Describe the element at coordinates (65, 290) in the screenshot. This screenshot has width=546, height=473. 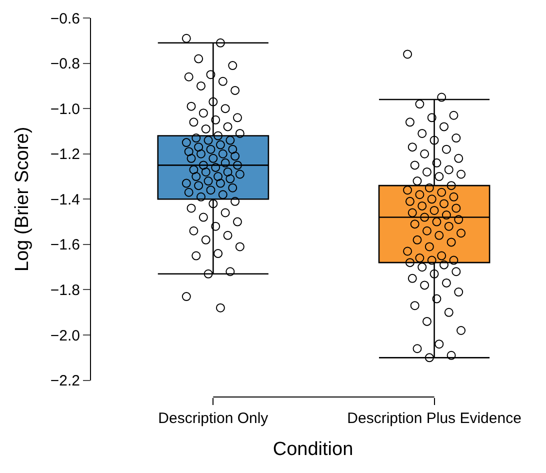
I see `y-tick-label: −1.8` at that location.